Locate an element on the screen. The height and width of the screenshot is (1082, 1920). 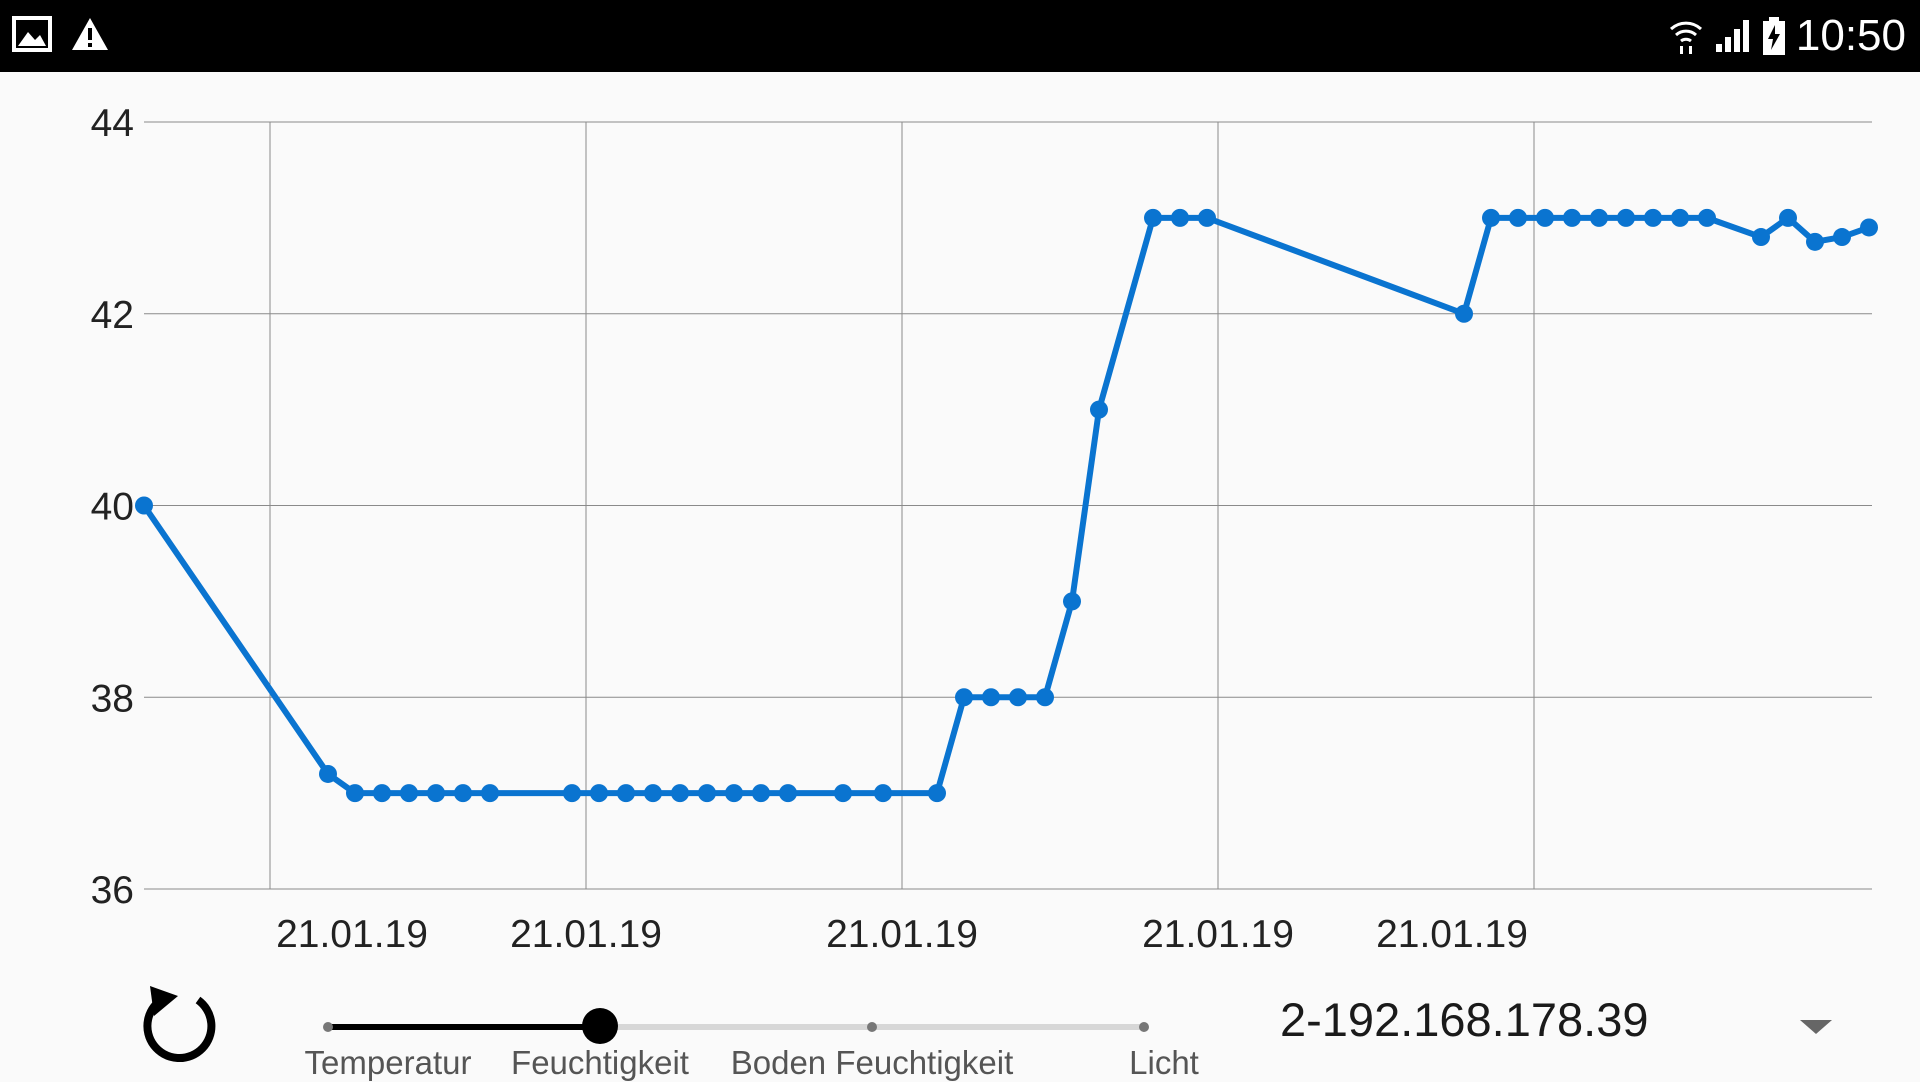
image-notification-icon is located at coordinates (32, 34).